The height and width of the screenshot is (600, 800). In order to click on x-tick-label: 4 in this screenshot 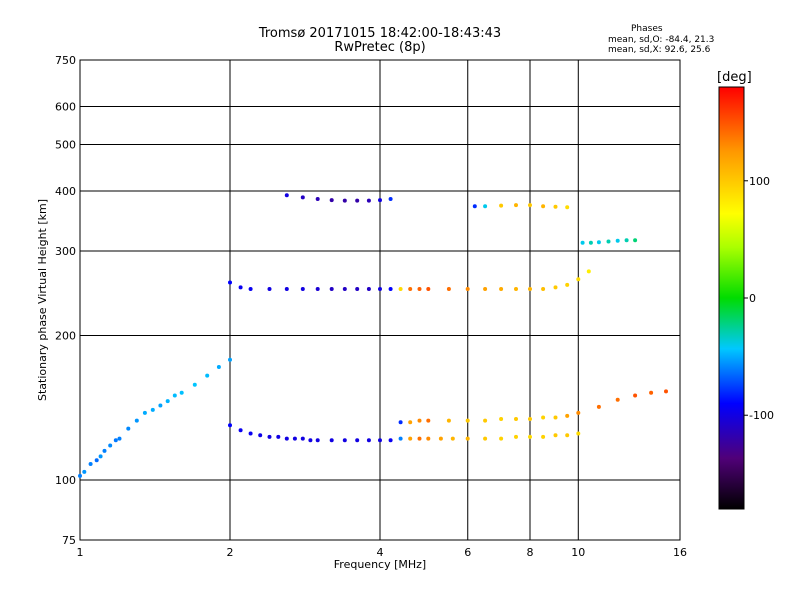, I will do `click(380, 552)`.